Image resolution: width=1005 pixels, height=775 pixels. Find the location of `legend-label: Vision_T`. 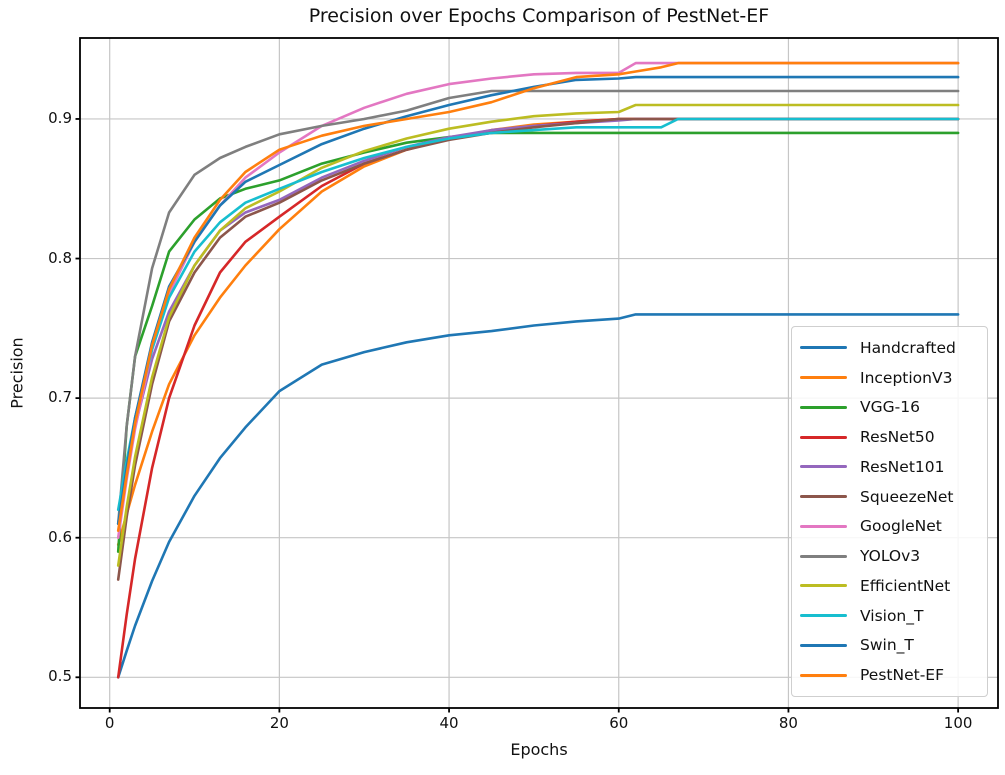

legend-label: Vision_T is located at coordinates (892, 615).